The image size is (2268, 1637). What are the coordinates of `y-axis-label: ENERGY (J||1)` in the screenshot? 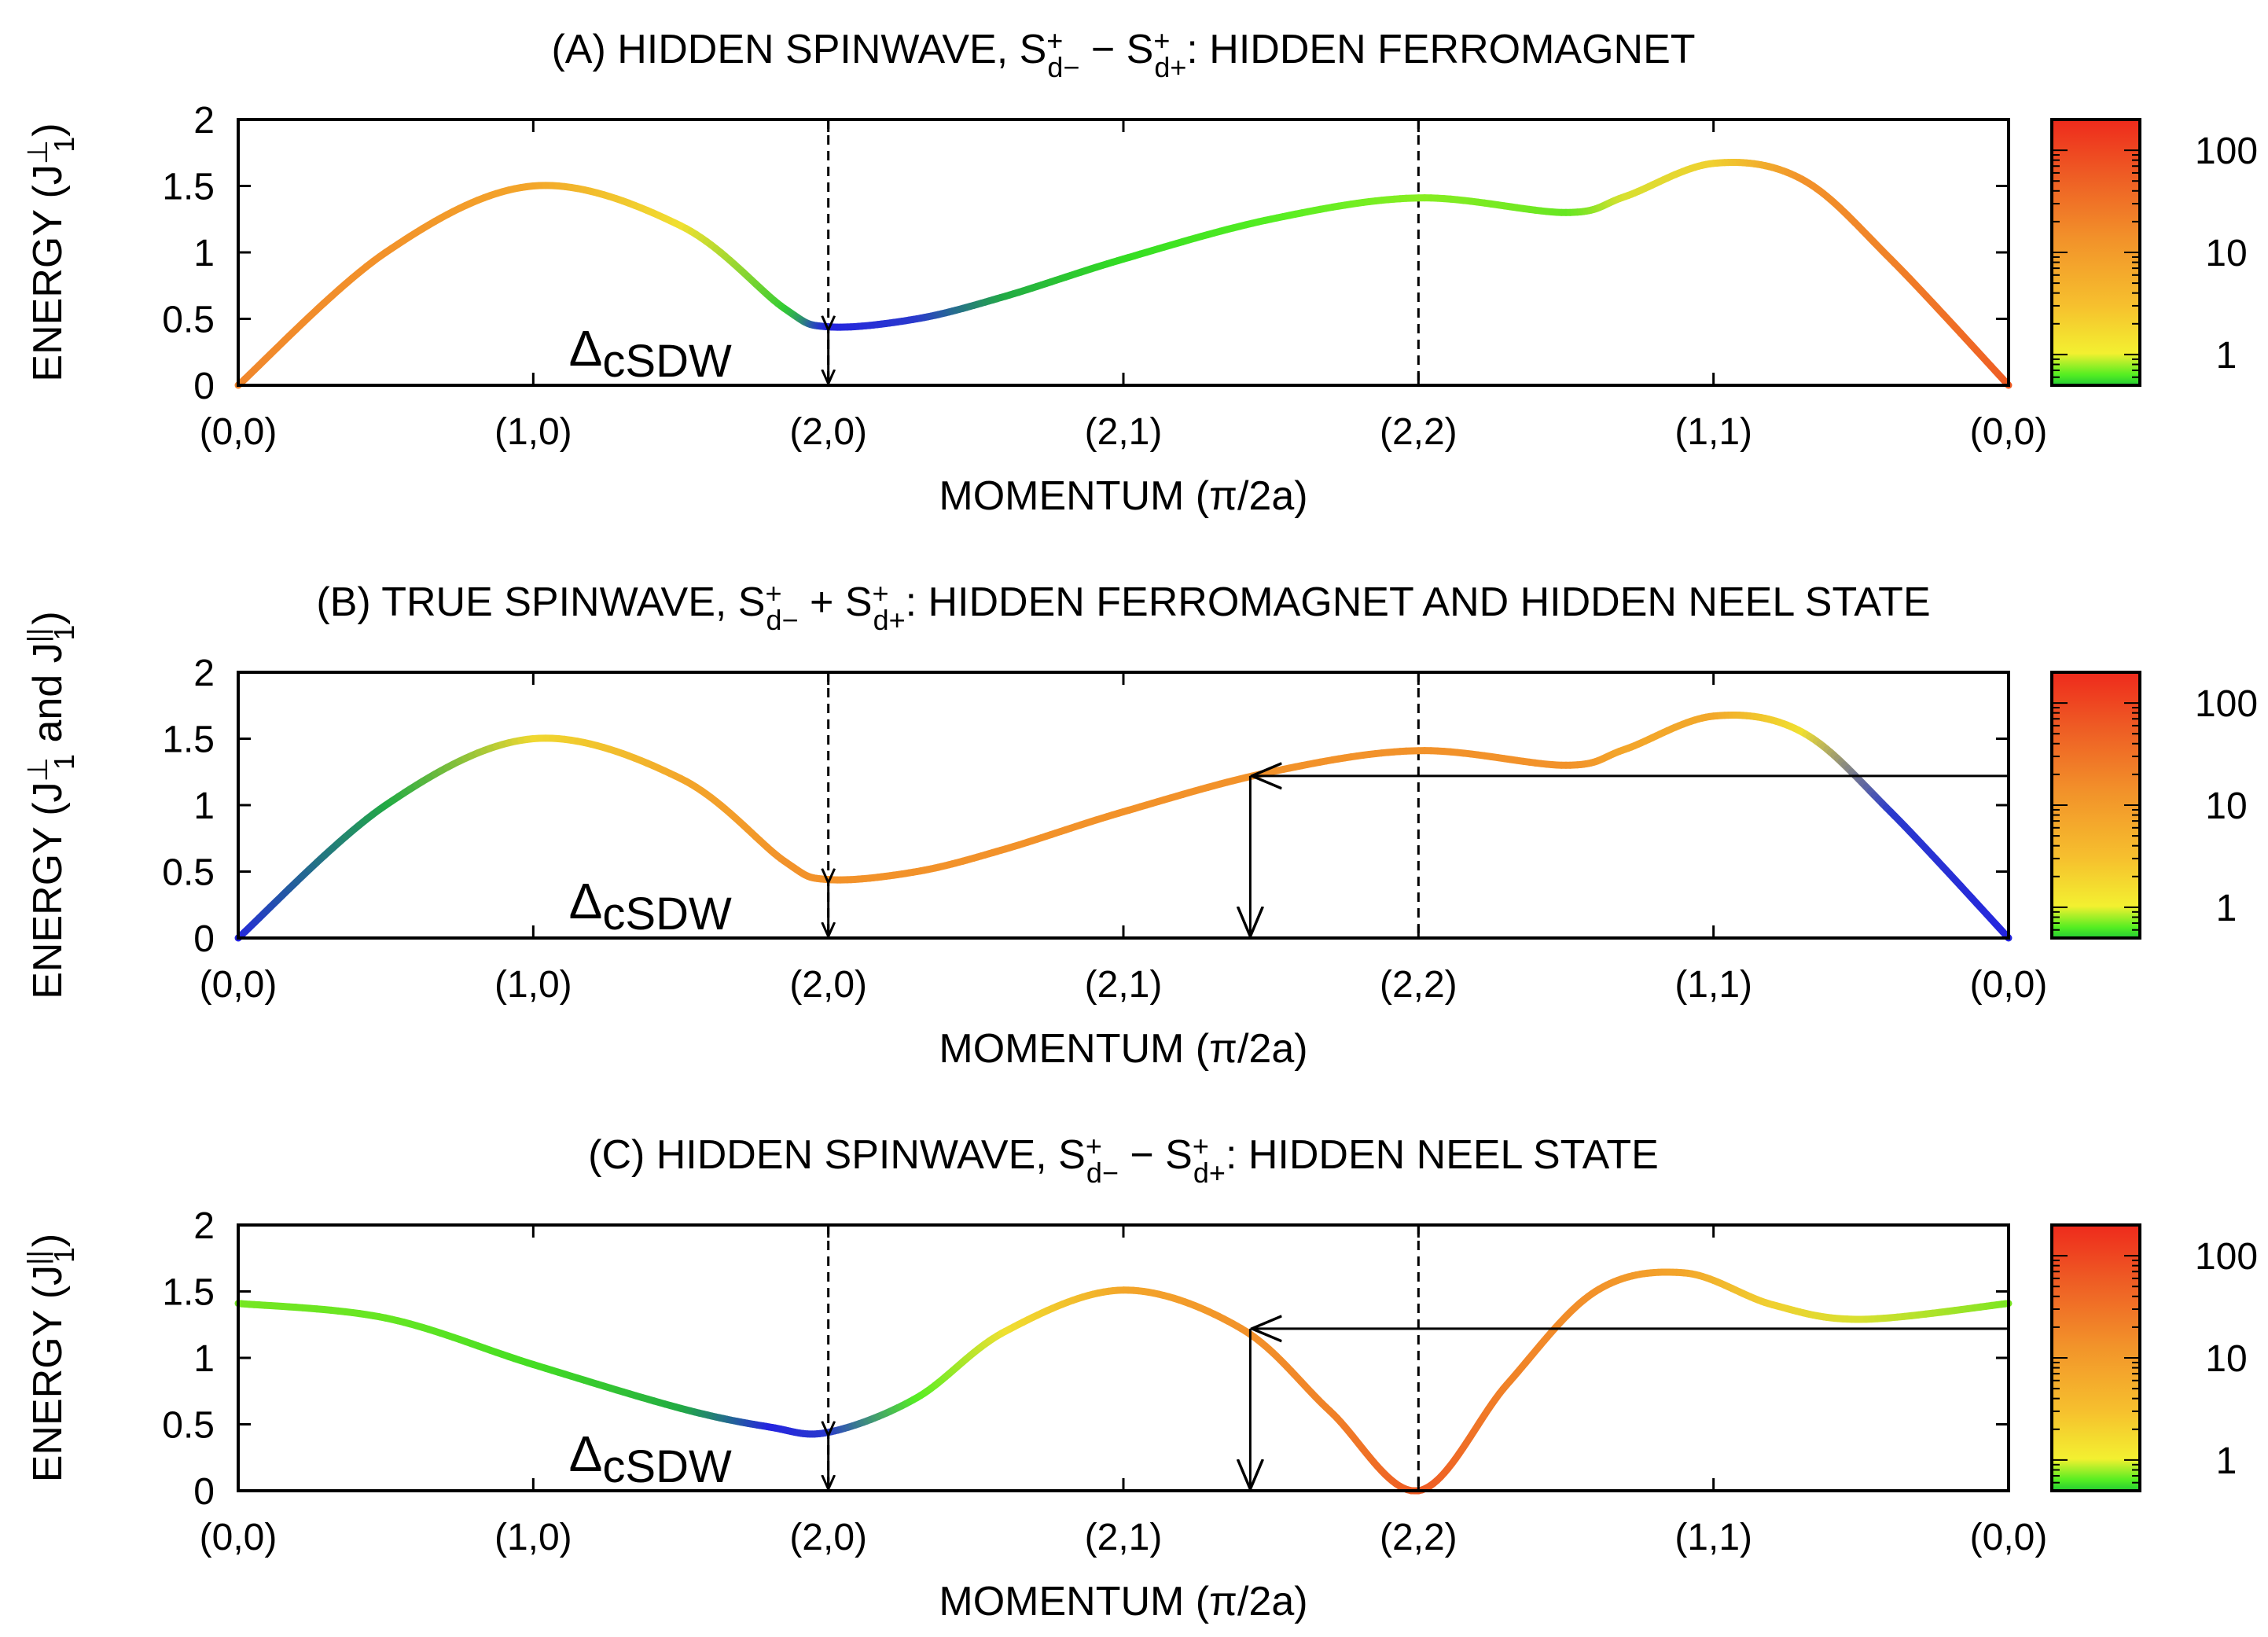 It's located at (50, 1358).